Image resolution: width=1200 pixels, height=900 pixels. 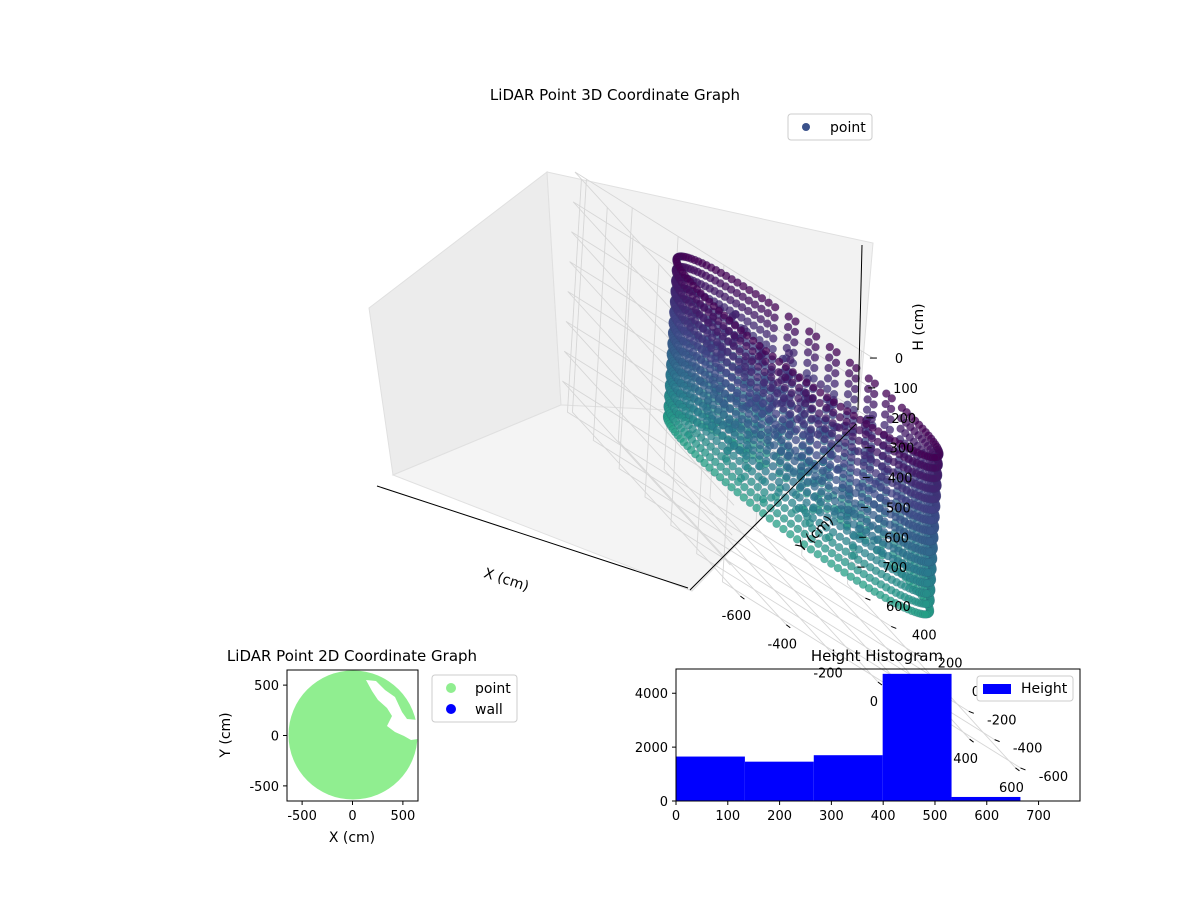 I want to click on y-tick-label: -400, so click(x=1028, y=749).